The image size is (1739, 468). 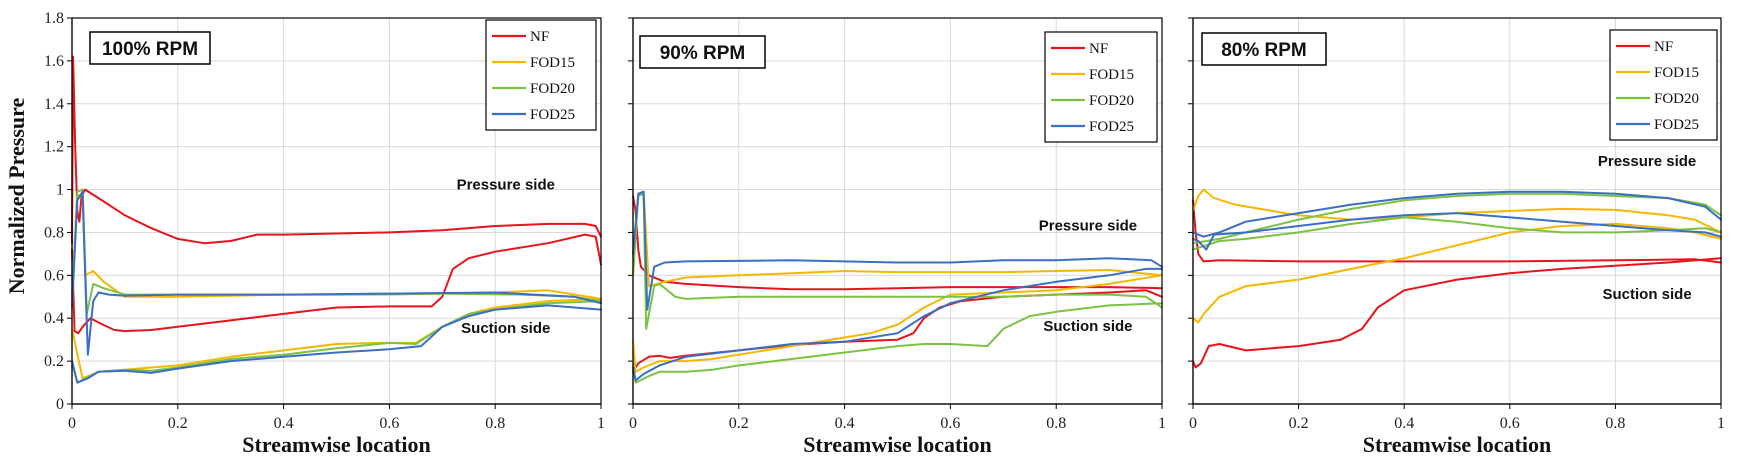 I want to click on y-tick-label: 1, so click(x=60, y=190).